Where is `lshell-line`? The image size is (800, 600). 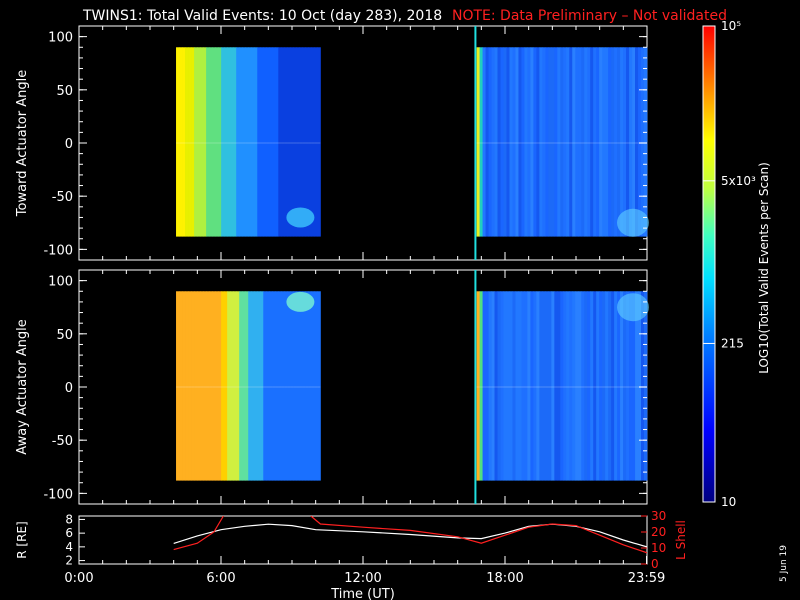 lshell-line is located at coordinates (198, 533).